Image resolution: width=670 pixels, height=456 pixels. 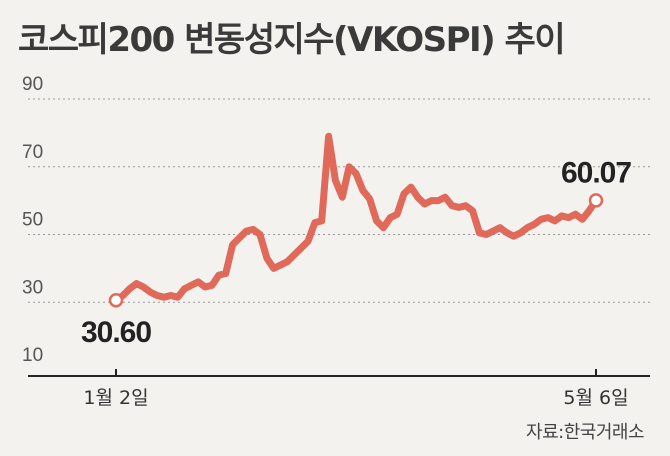 I want to click on end-value-label: 60.07, so click(x=596, y=172).